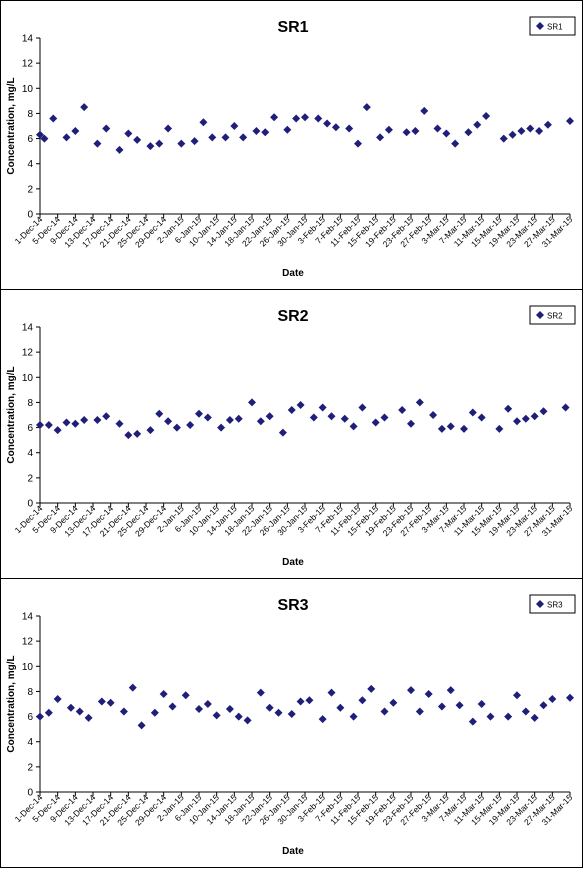 The height and width of the screenshot is (872, 585). What do you see at coordinates (292, 605) in the screenshot?
I see `chart-title: SR3` at bounding box center [292, 605].